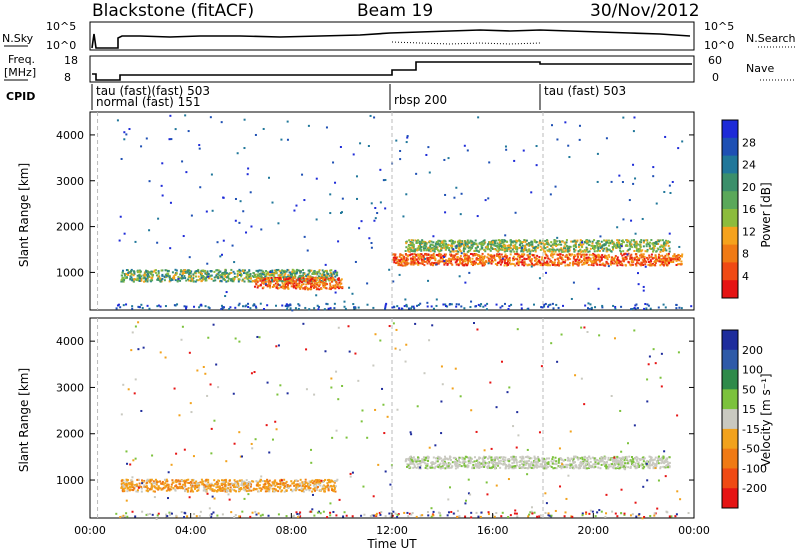  I want to click on freq-tick-bottom: 8, so click(67, 77).